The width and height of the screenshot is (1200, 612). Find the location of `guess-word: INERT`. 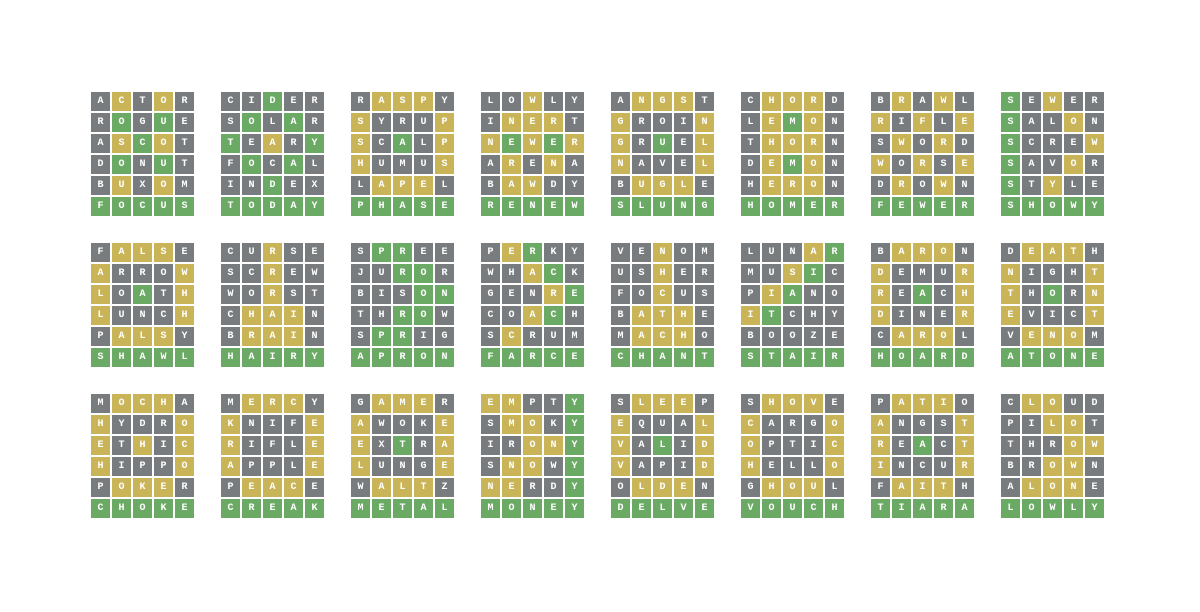

guess-word: INERT is located at coordinates (540, 122).